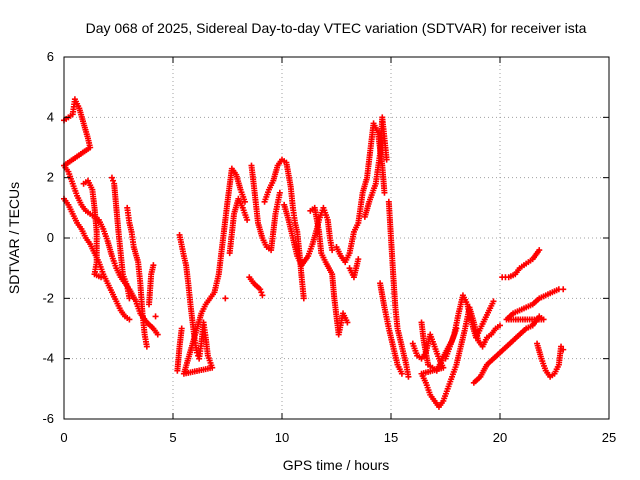 The width and height of the screenshot is (640, 480). Describe the element at coordinates (50, 56) in the screenshot. I see `y-tick-label: 6` at that location.